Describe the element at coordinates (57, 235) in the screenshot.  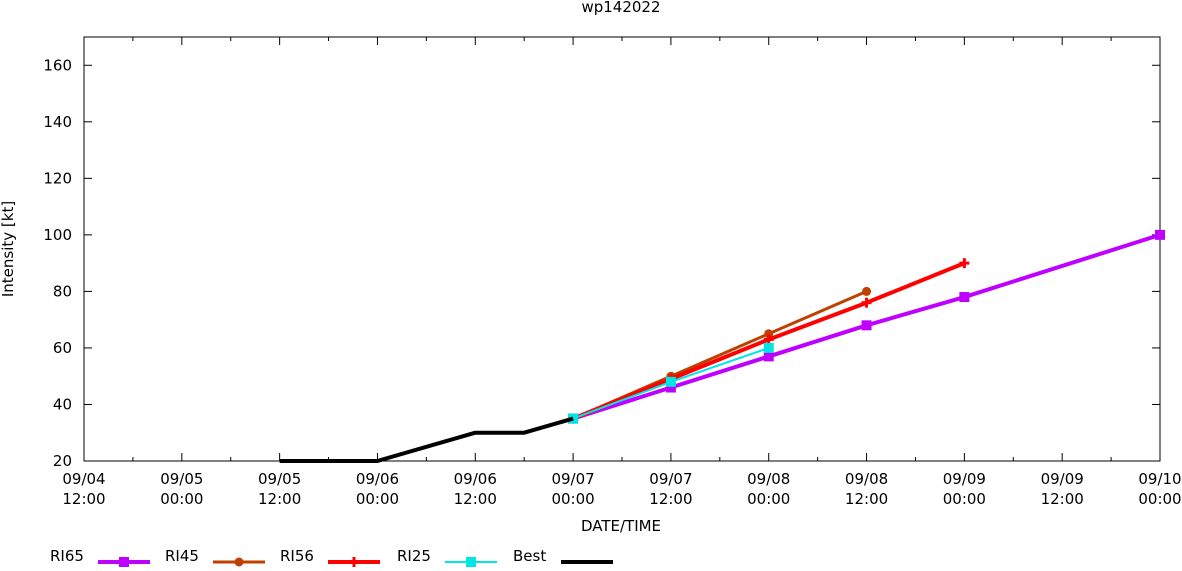
I see `y-tick-label: 100` at that location.